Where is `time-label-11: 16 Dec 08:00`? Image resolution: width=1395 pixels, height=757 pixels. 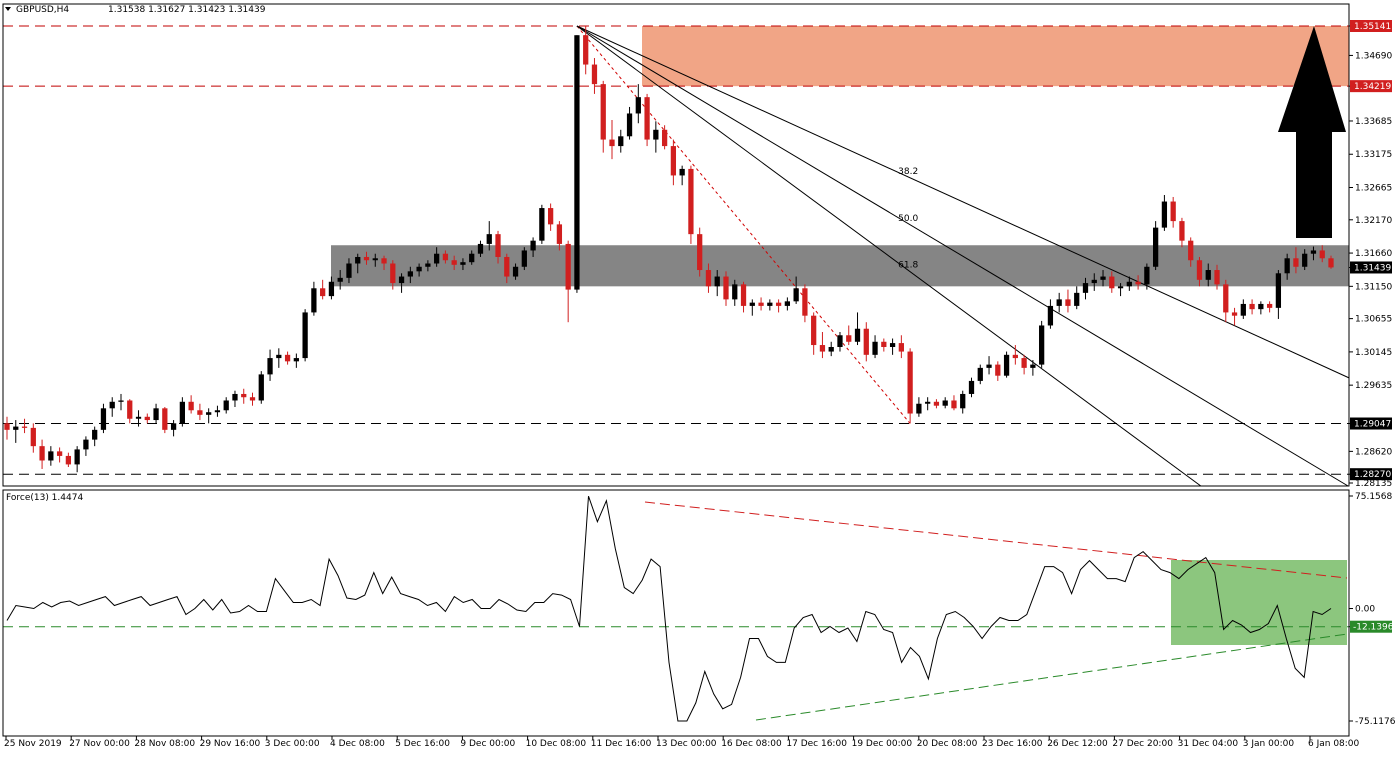
time-label-11: 16 Dec 08:00 is located at coordinates (751, 744).